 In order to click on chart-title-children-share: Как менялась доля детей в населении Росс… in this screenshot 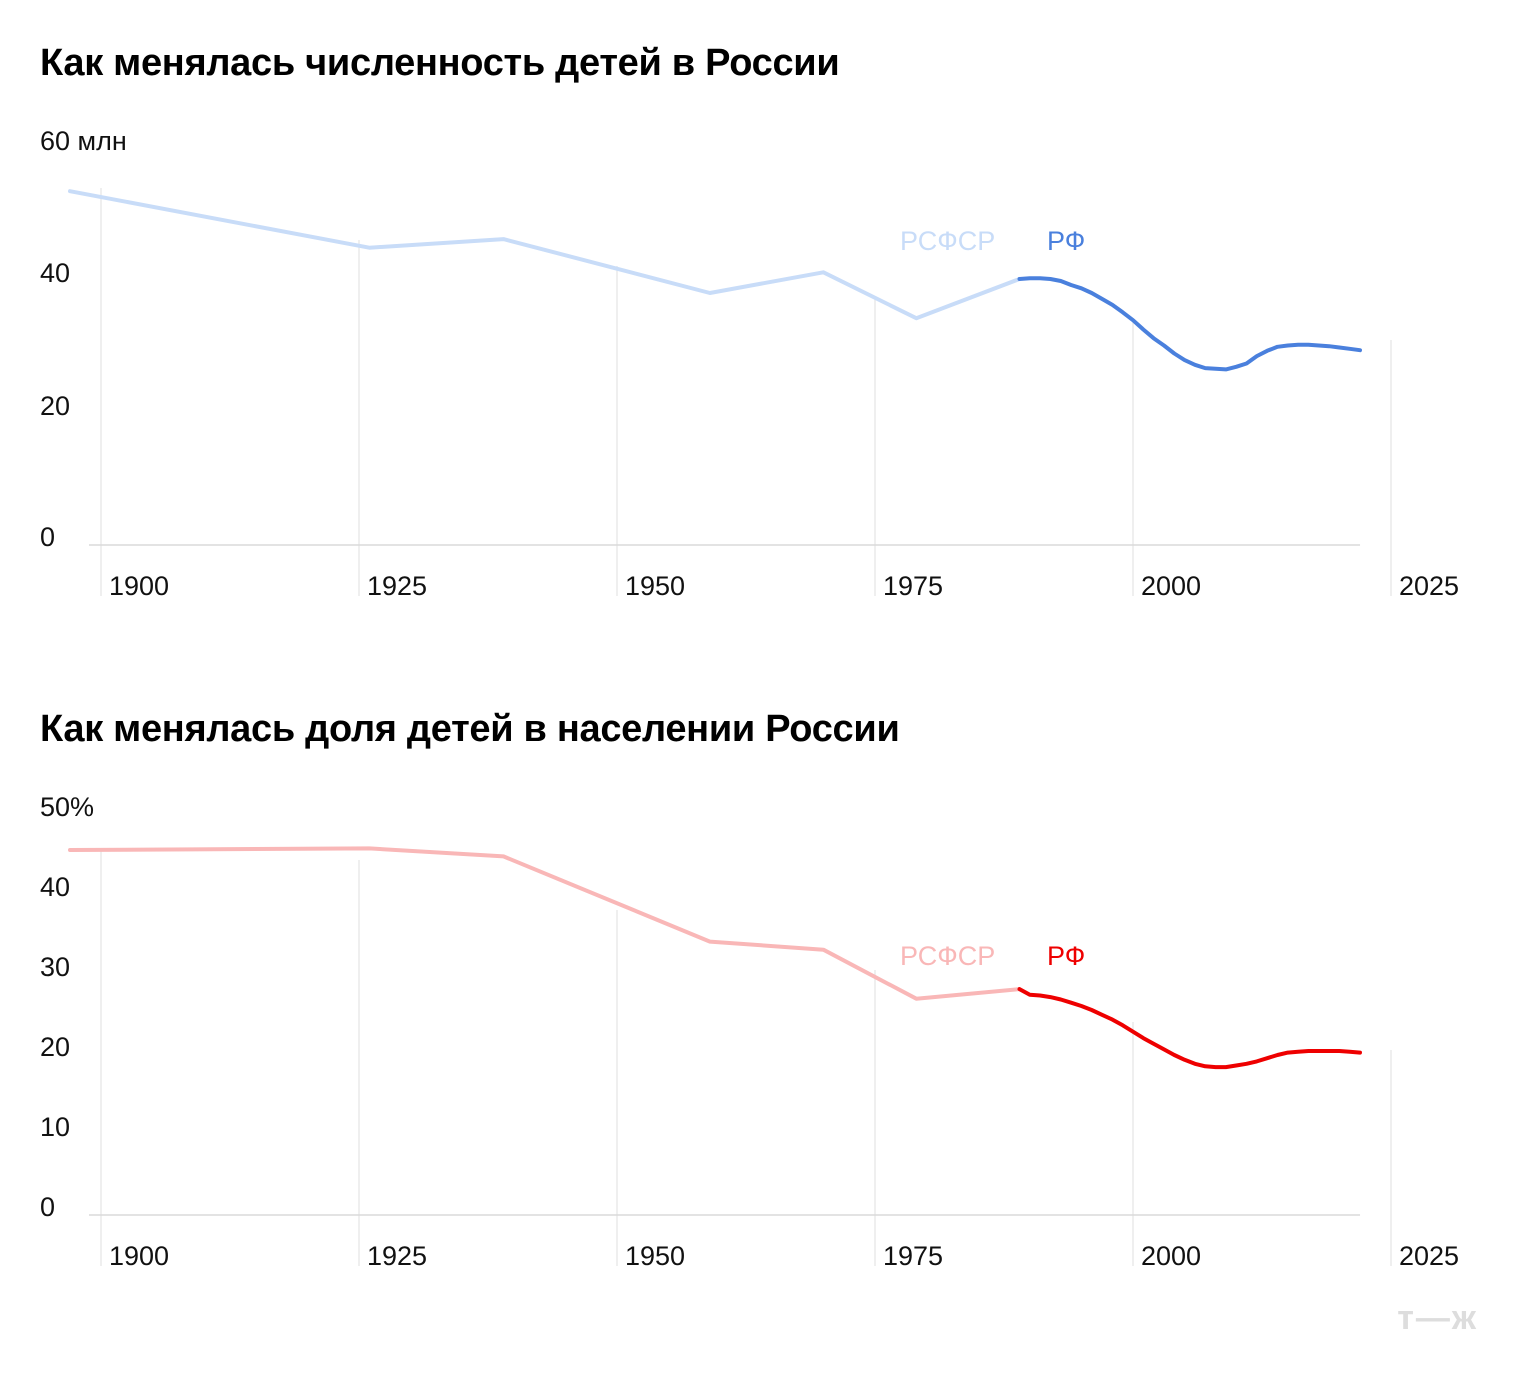, I will do `click(470, 729)`.